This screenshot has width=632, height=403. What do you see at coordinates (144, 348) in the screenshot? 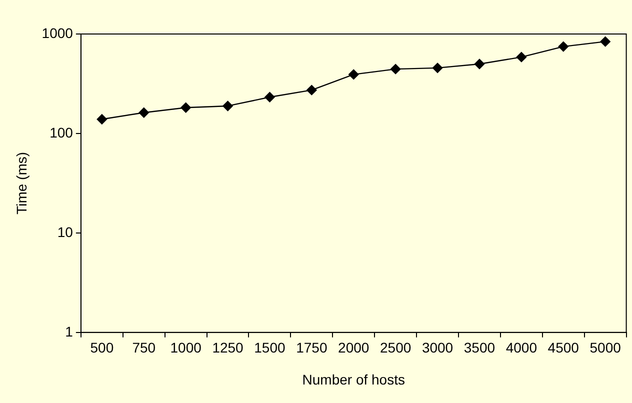
I see `x-tick-label: 750` at bounding box center [144, 348].